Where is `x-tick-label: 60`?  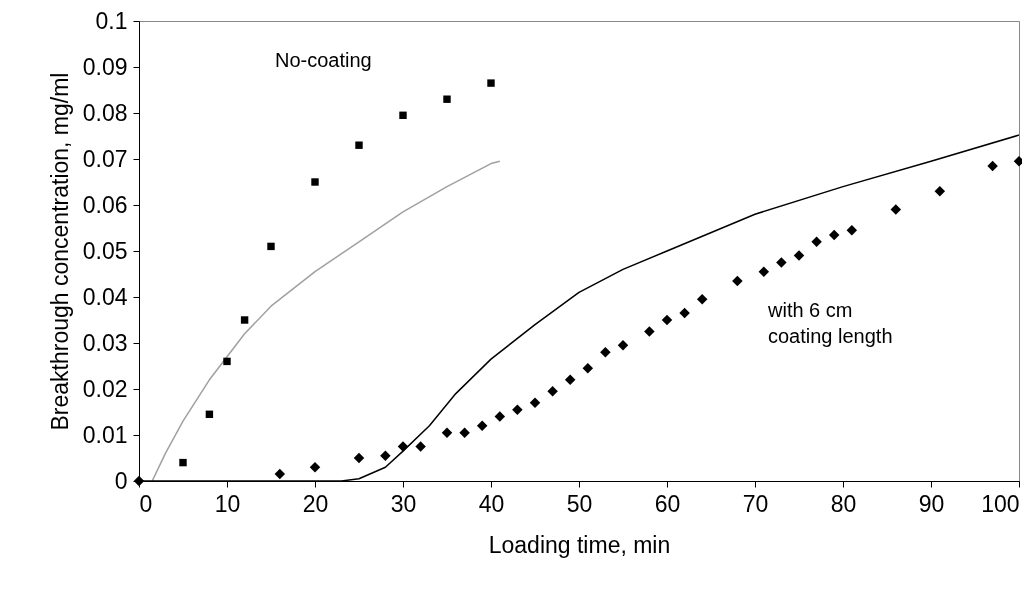 x-tick-label: 60 is located at coordinates (667, 503).